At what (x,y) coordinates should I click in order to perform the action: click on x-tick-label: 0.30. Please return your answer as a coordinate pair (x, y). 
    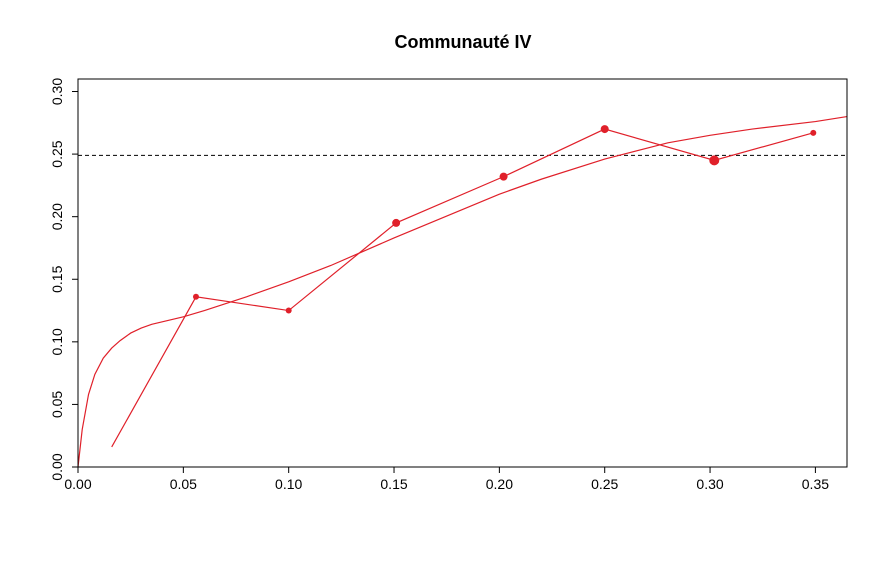
    Looking at the image, I should click on (709, 484).